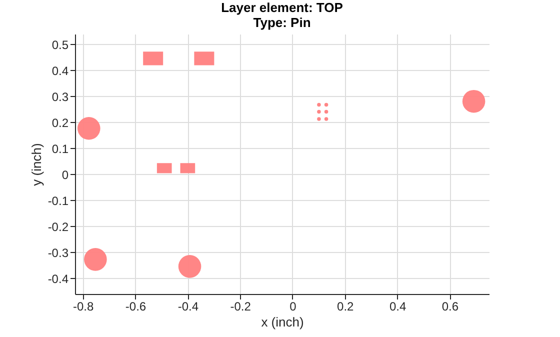  I want to click on x-tick-label: 0.4, so click(397, 307).